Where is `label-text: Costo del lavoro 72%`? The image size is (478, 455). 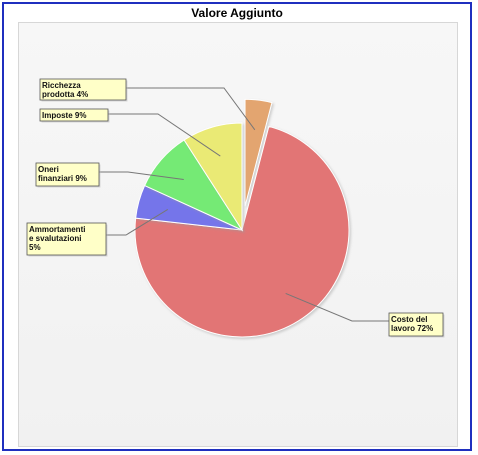 label-text: Costo del lavoro 72% is located at coordinates (412, 324).